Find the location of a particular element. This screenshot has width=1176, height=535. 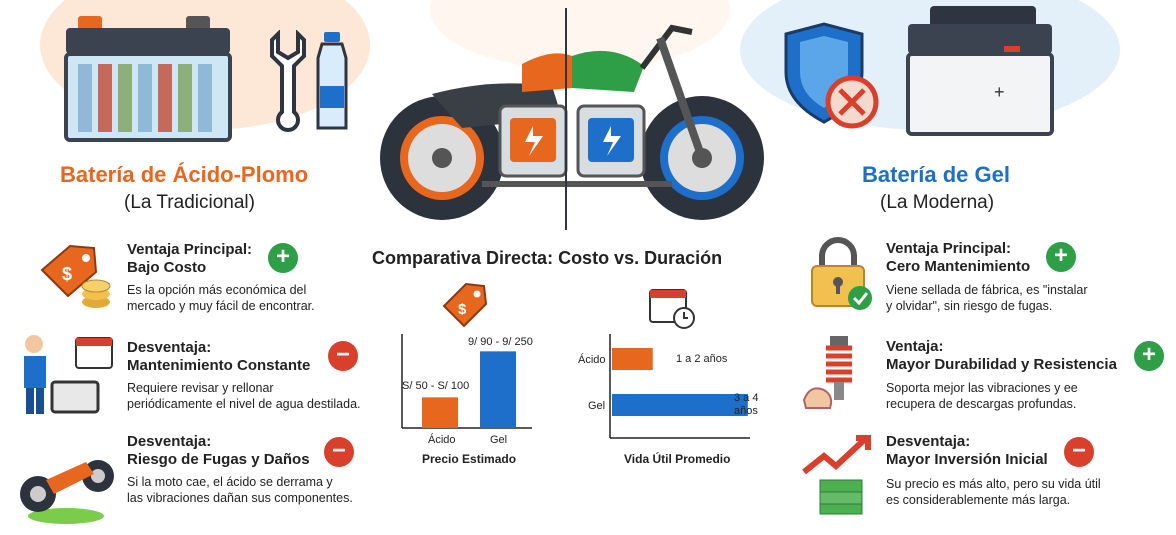

money-growth-icon is located at coordinates (836, 475).